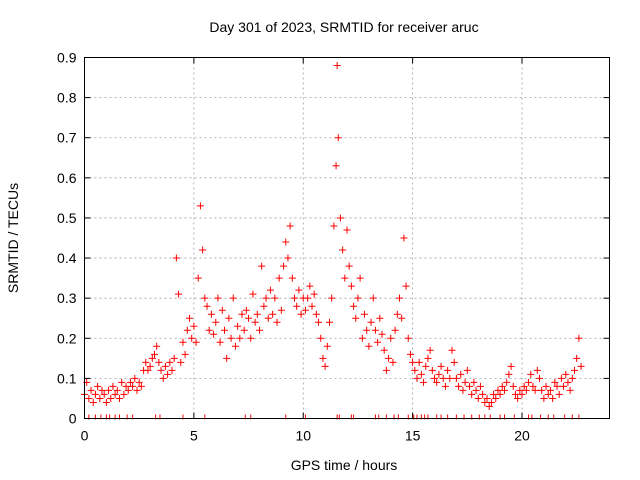  What do you see at coordinates (67, 58) in the screenshot?
I see `y-tick-label: 0.9` at bounding box center [67, 58].